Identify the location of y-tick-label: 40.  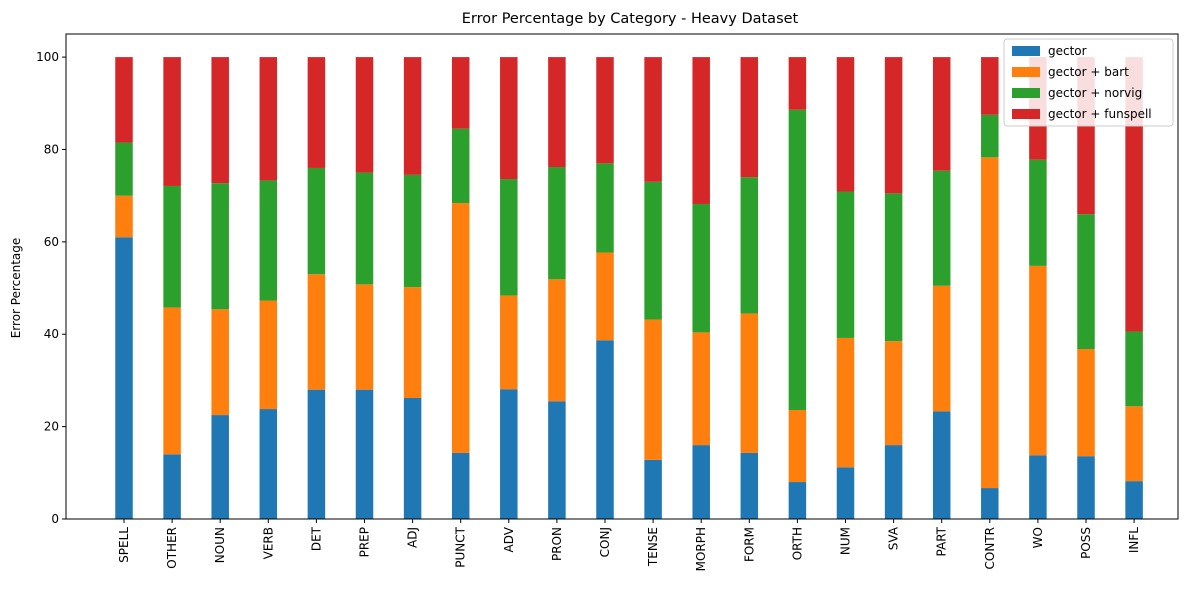
(51, 334).